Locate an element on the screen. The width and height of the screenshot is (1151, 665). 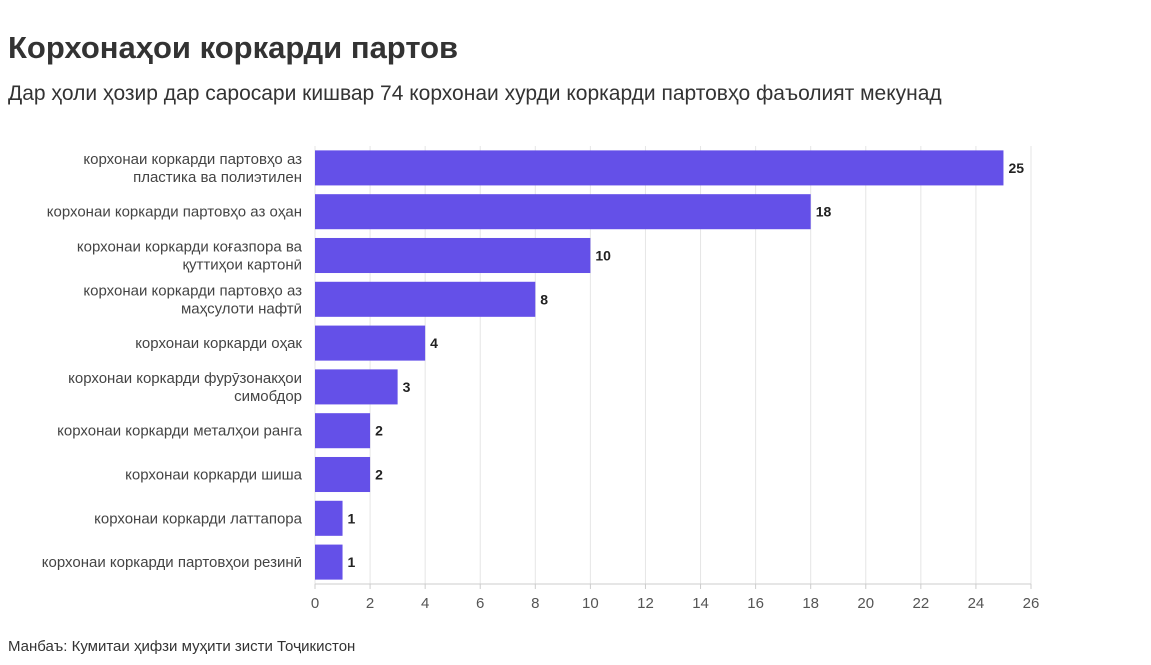
category-label-line: корхонаи коркарди металҳои ранга is located at coordinates (179, 431).